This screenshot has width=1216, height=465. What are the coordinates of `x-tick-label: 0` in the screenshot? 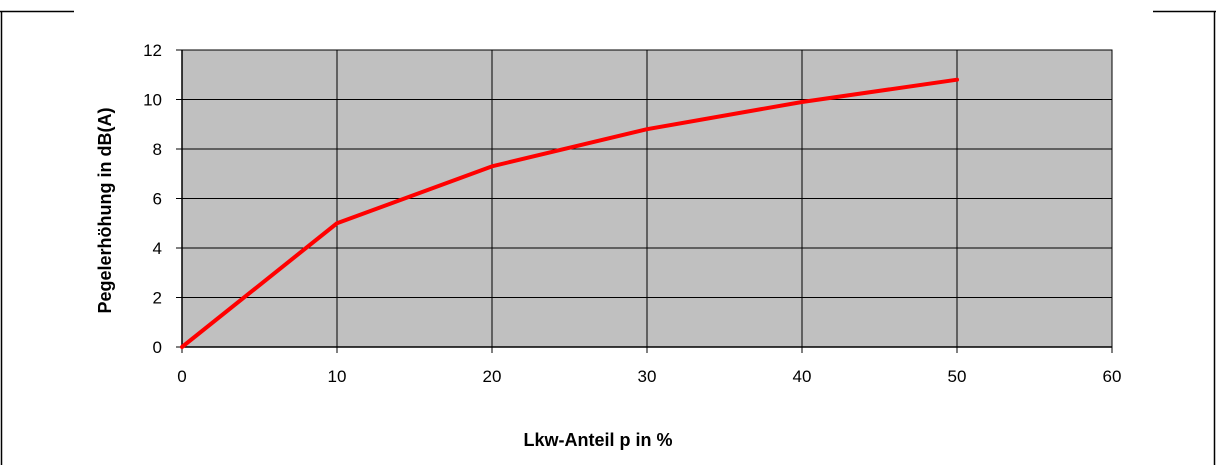 It's located at (181, 376).